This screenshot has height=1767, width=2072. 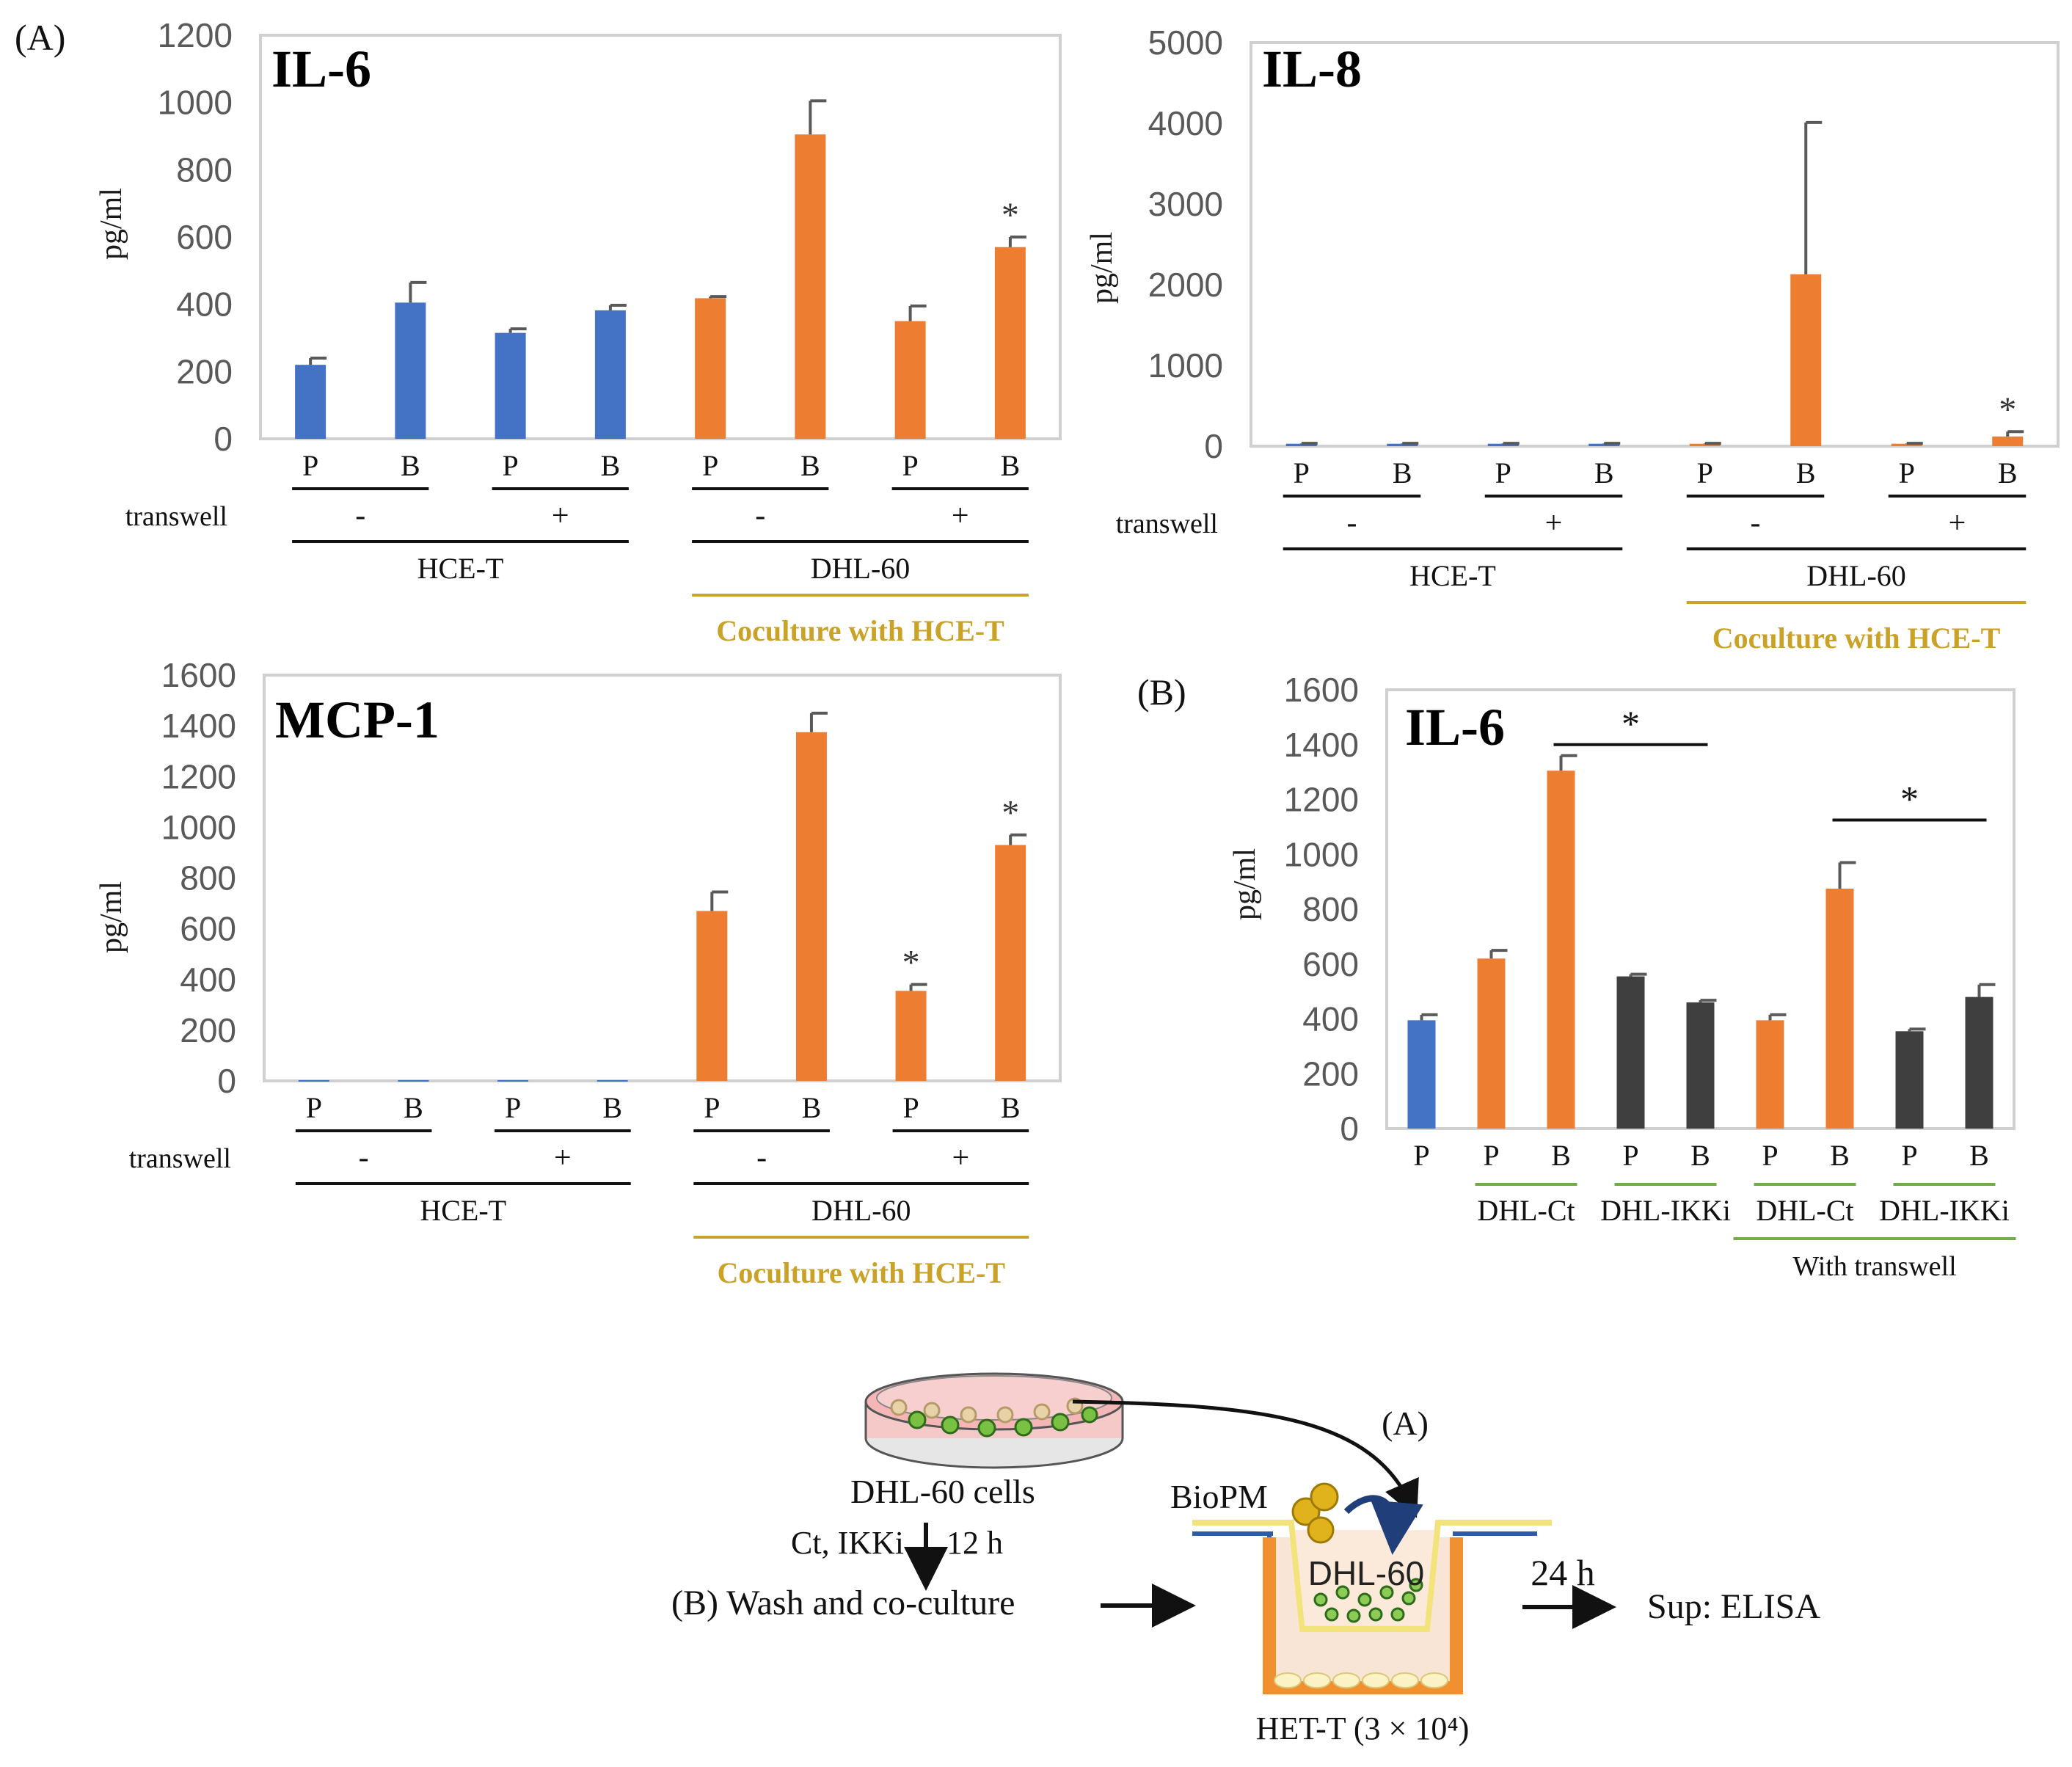 I want to click on y-tick-label: 3000, so click(x=1185, y=204).